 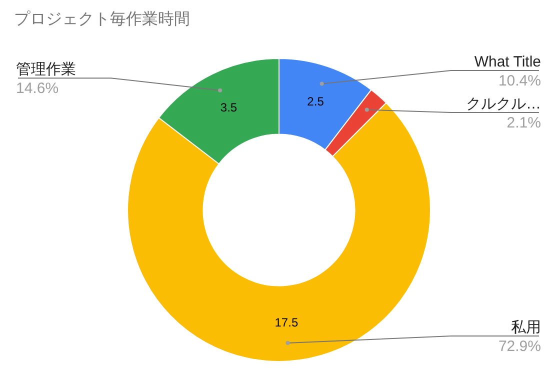 What do you see at coordinates (519, 81) in the screenshot?
I see `text: 10.4%` at bounding box center [519, 81].